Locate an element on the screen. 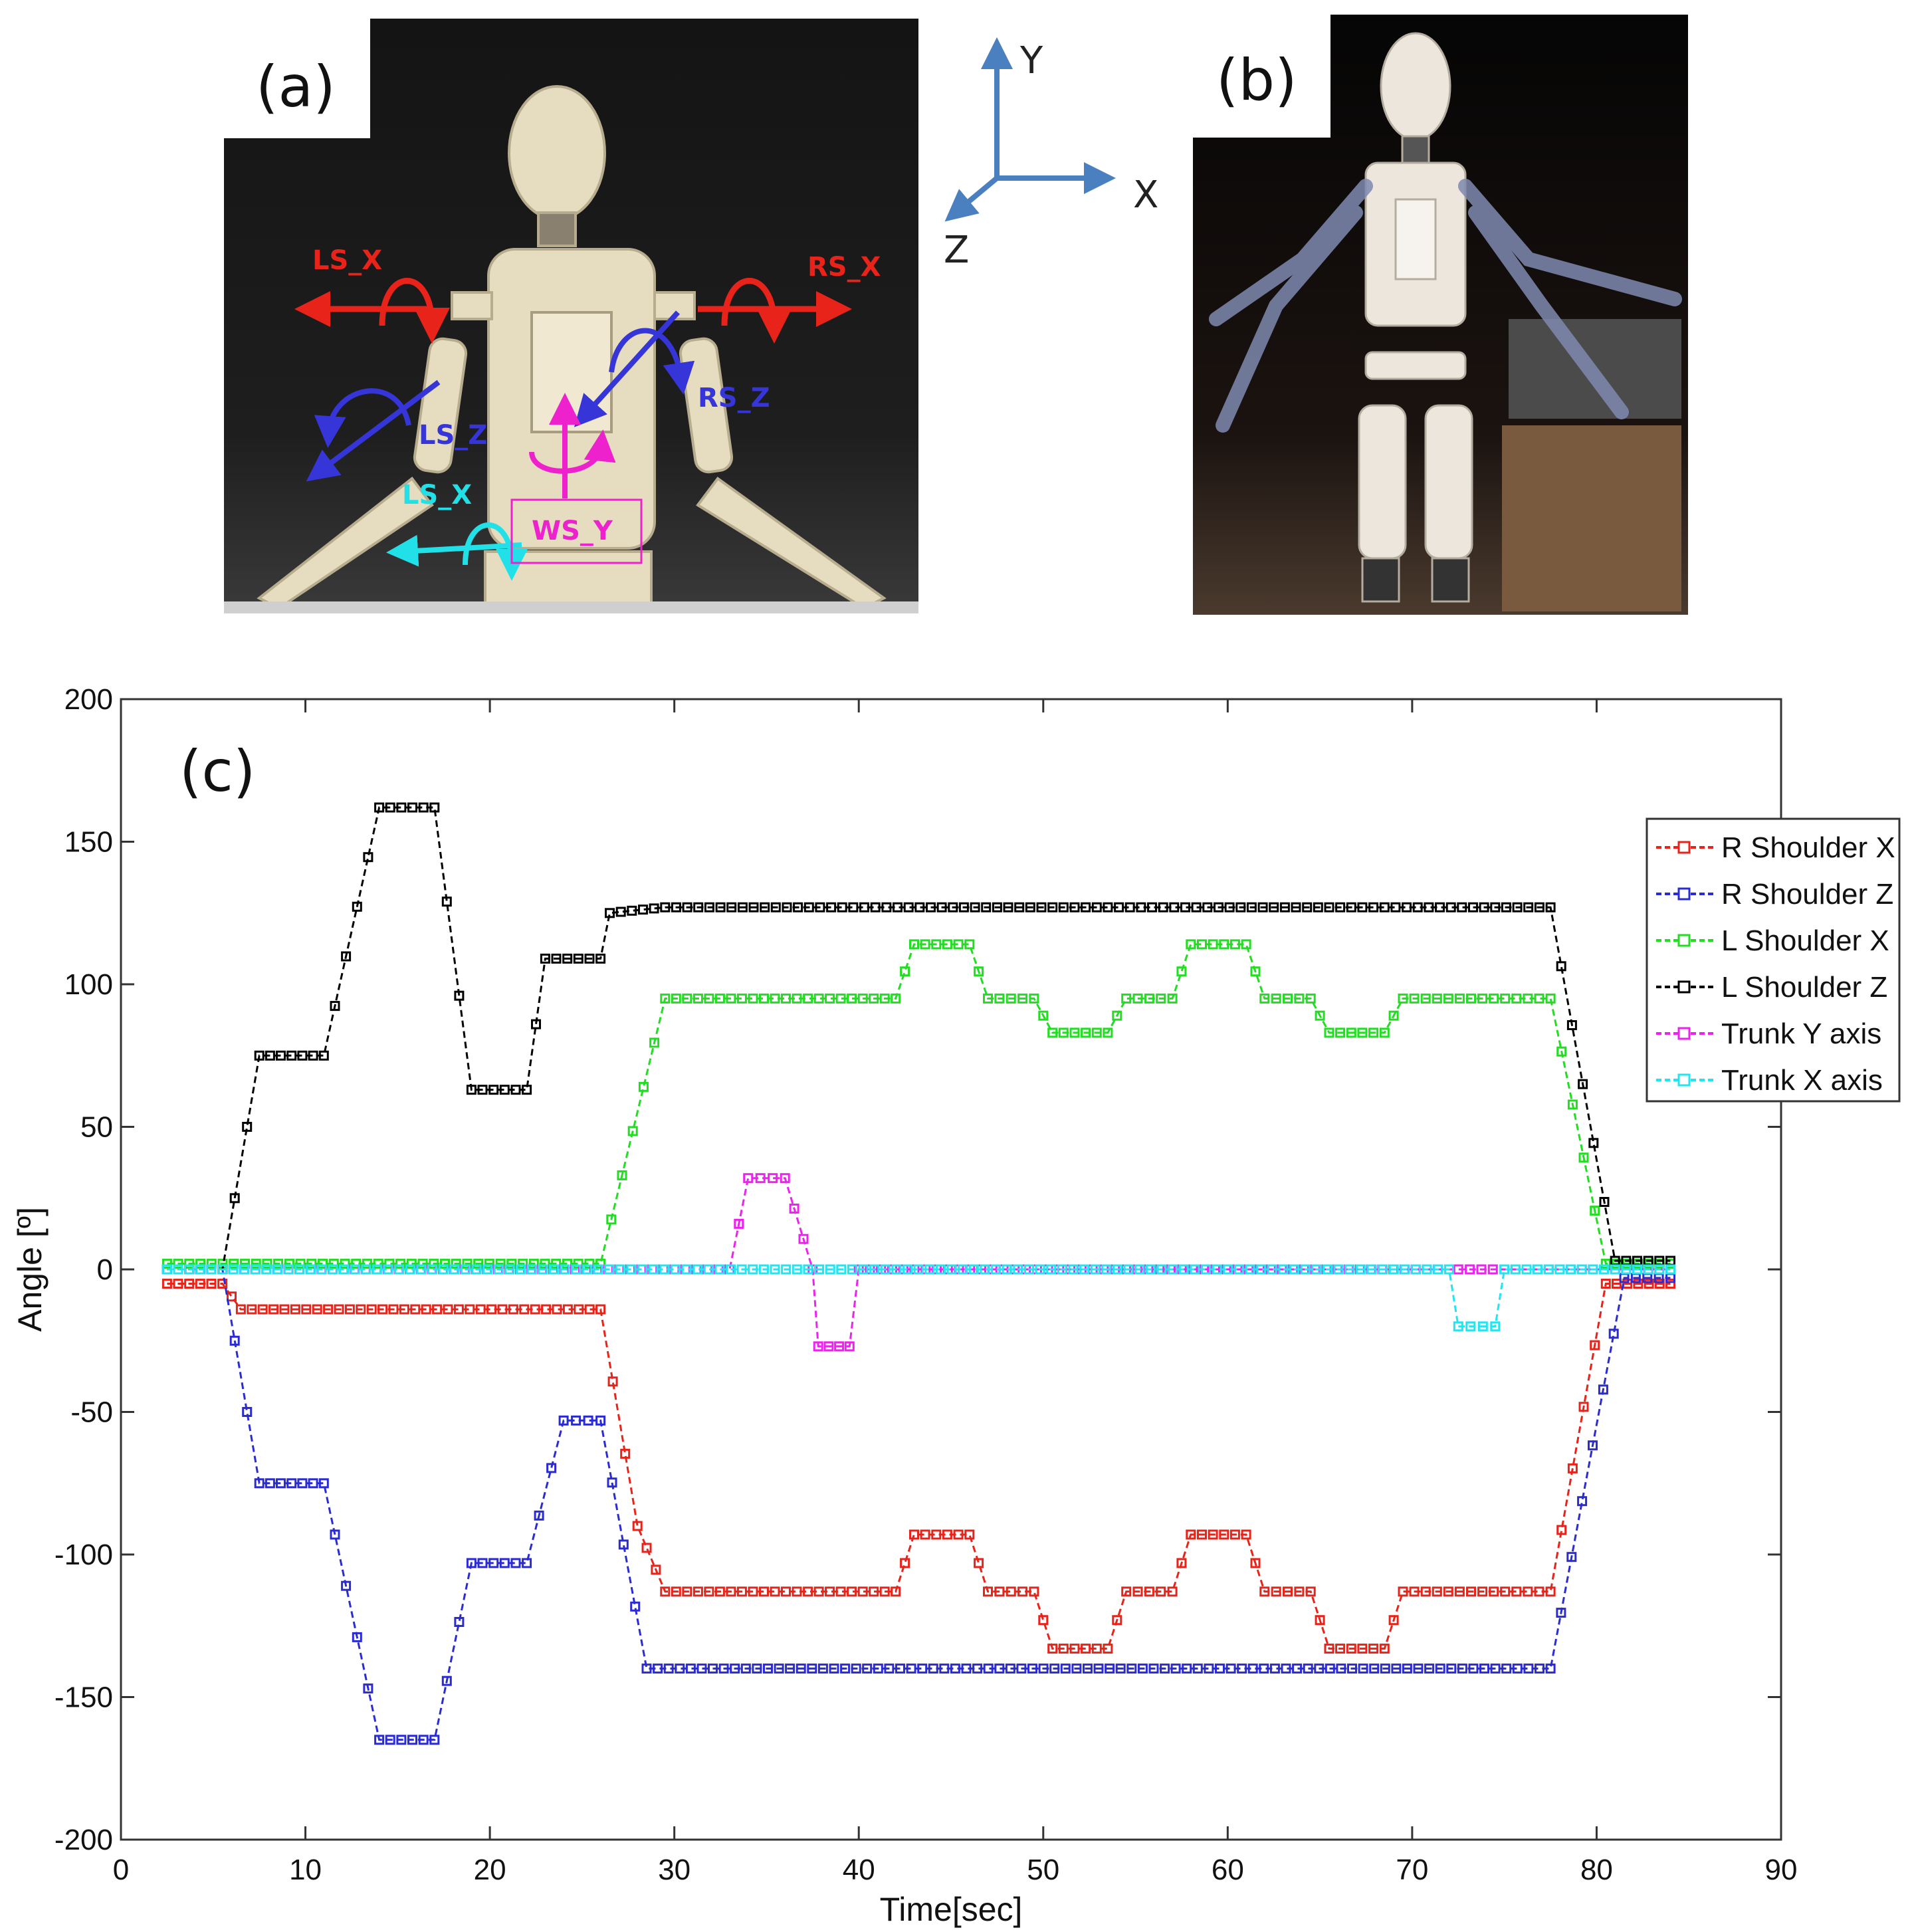  legend-entry: R Shoulder Z is located at coordinates (1774, 894).